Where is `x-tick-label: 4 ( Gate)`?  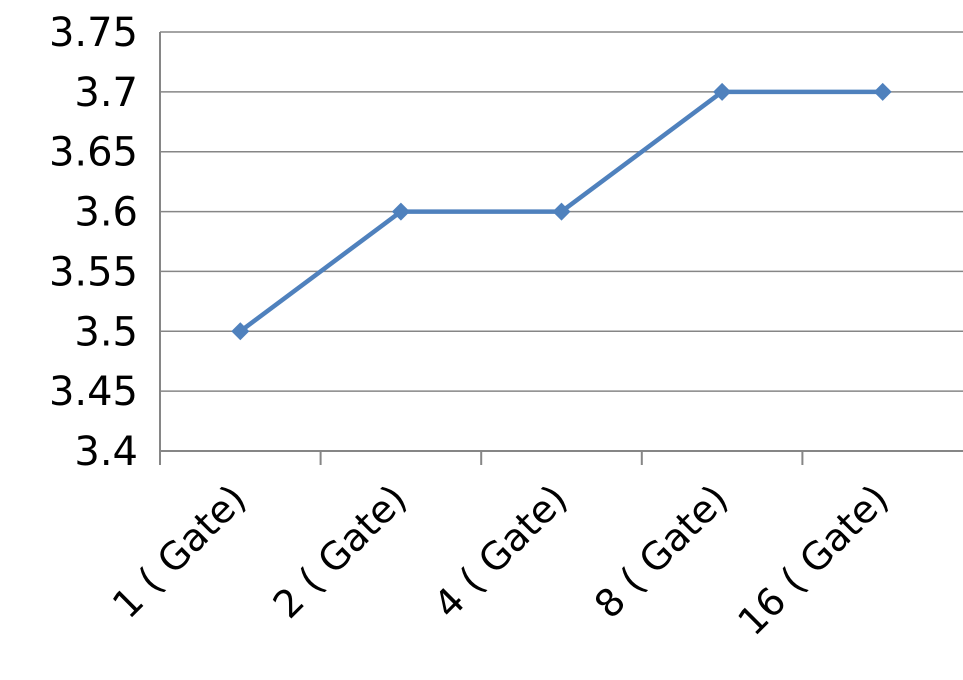 x-tick-label: 4 ( Gate) is located at coordinates (500, 551).